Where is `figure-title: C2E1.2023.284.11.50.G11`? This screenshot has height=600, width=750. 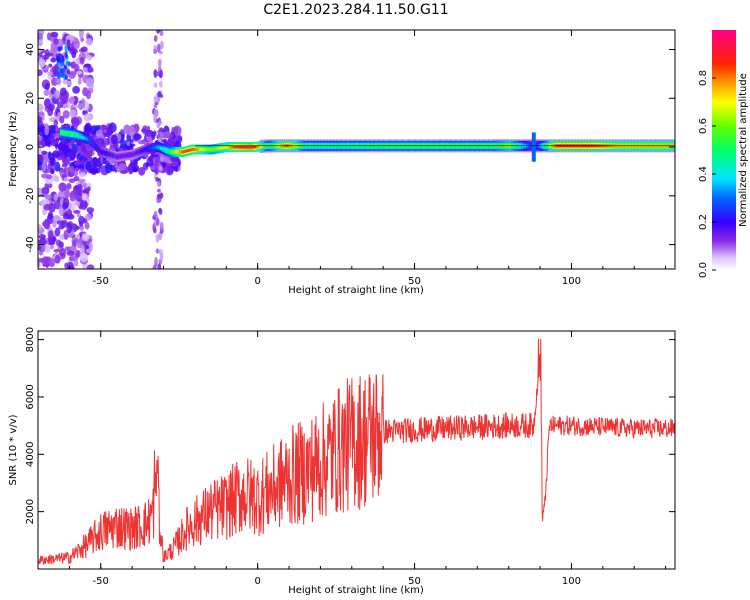 figure-title: C2E1.2023.284.11.50.G11 is located at coordinates (355, 10).